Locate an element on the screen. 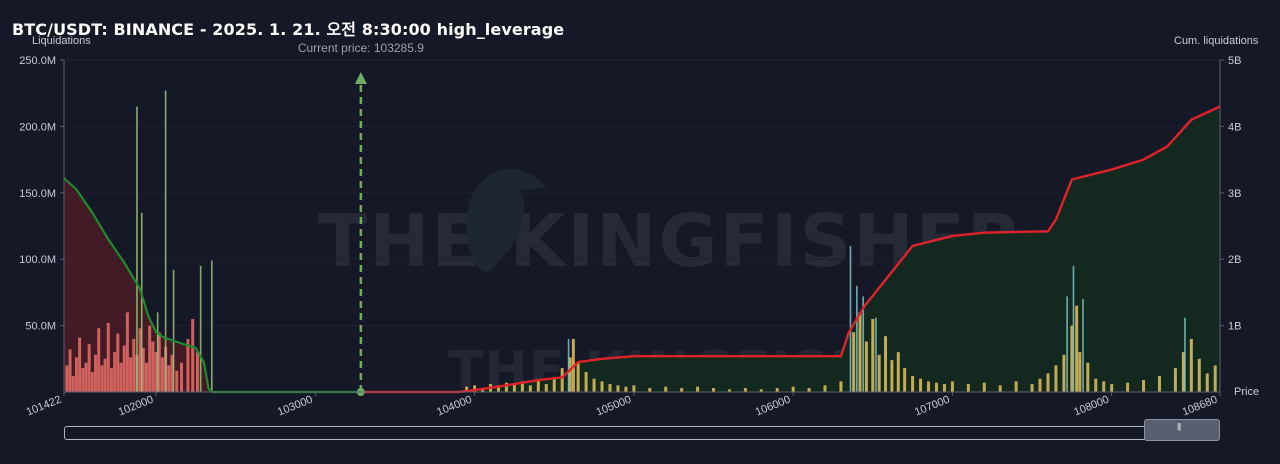 The image size is (1280, 464). x-tick-label: 108680 is located at coordinates (1200, 406).